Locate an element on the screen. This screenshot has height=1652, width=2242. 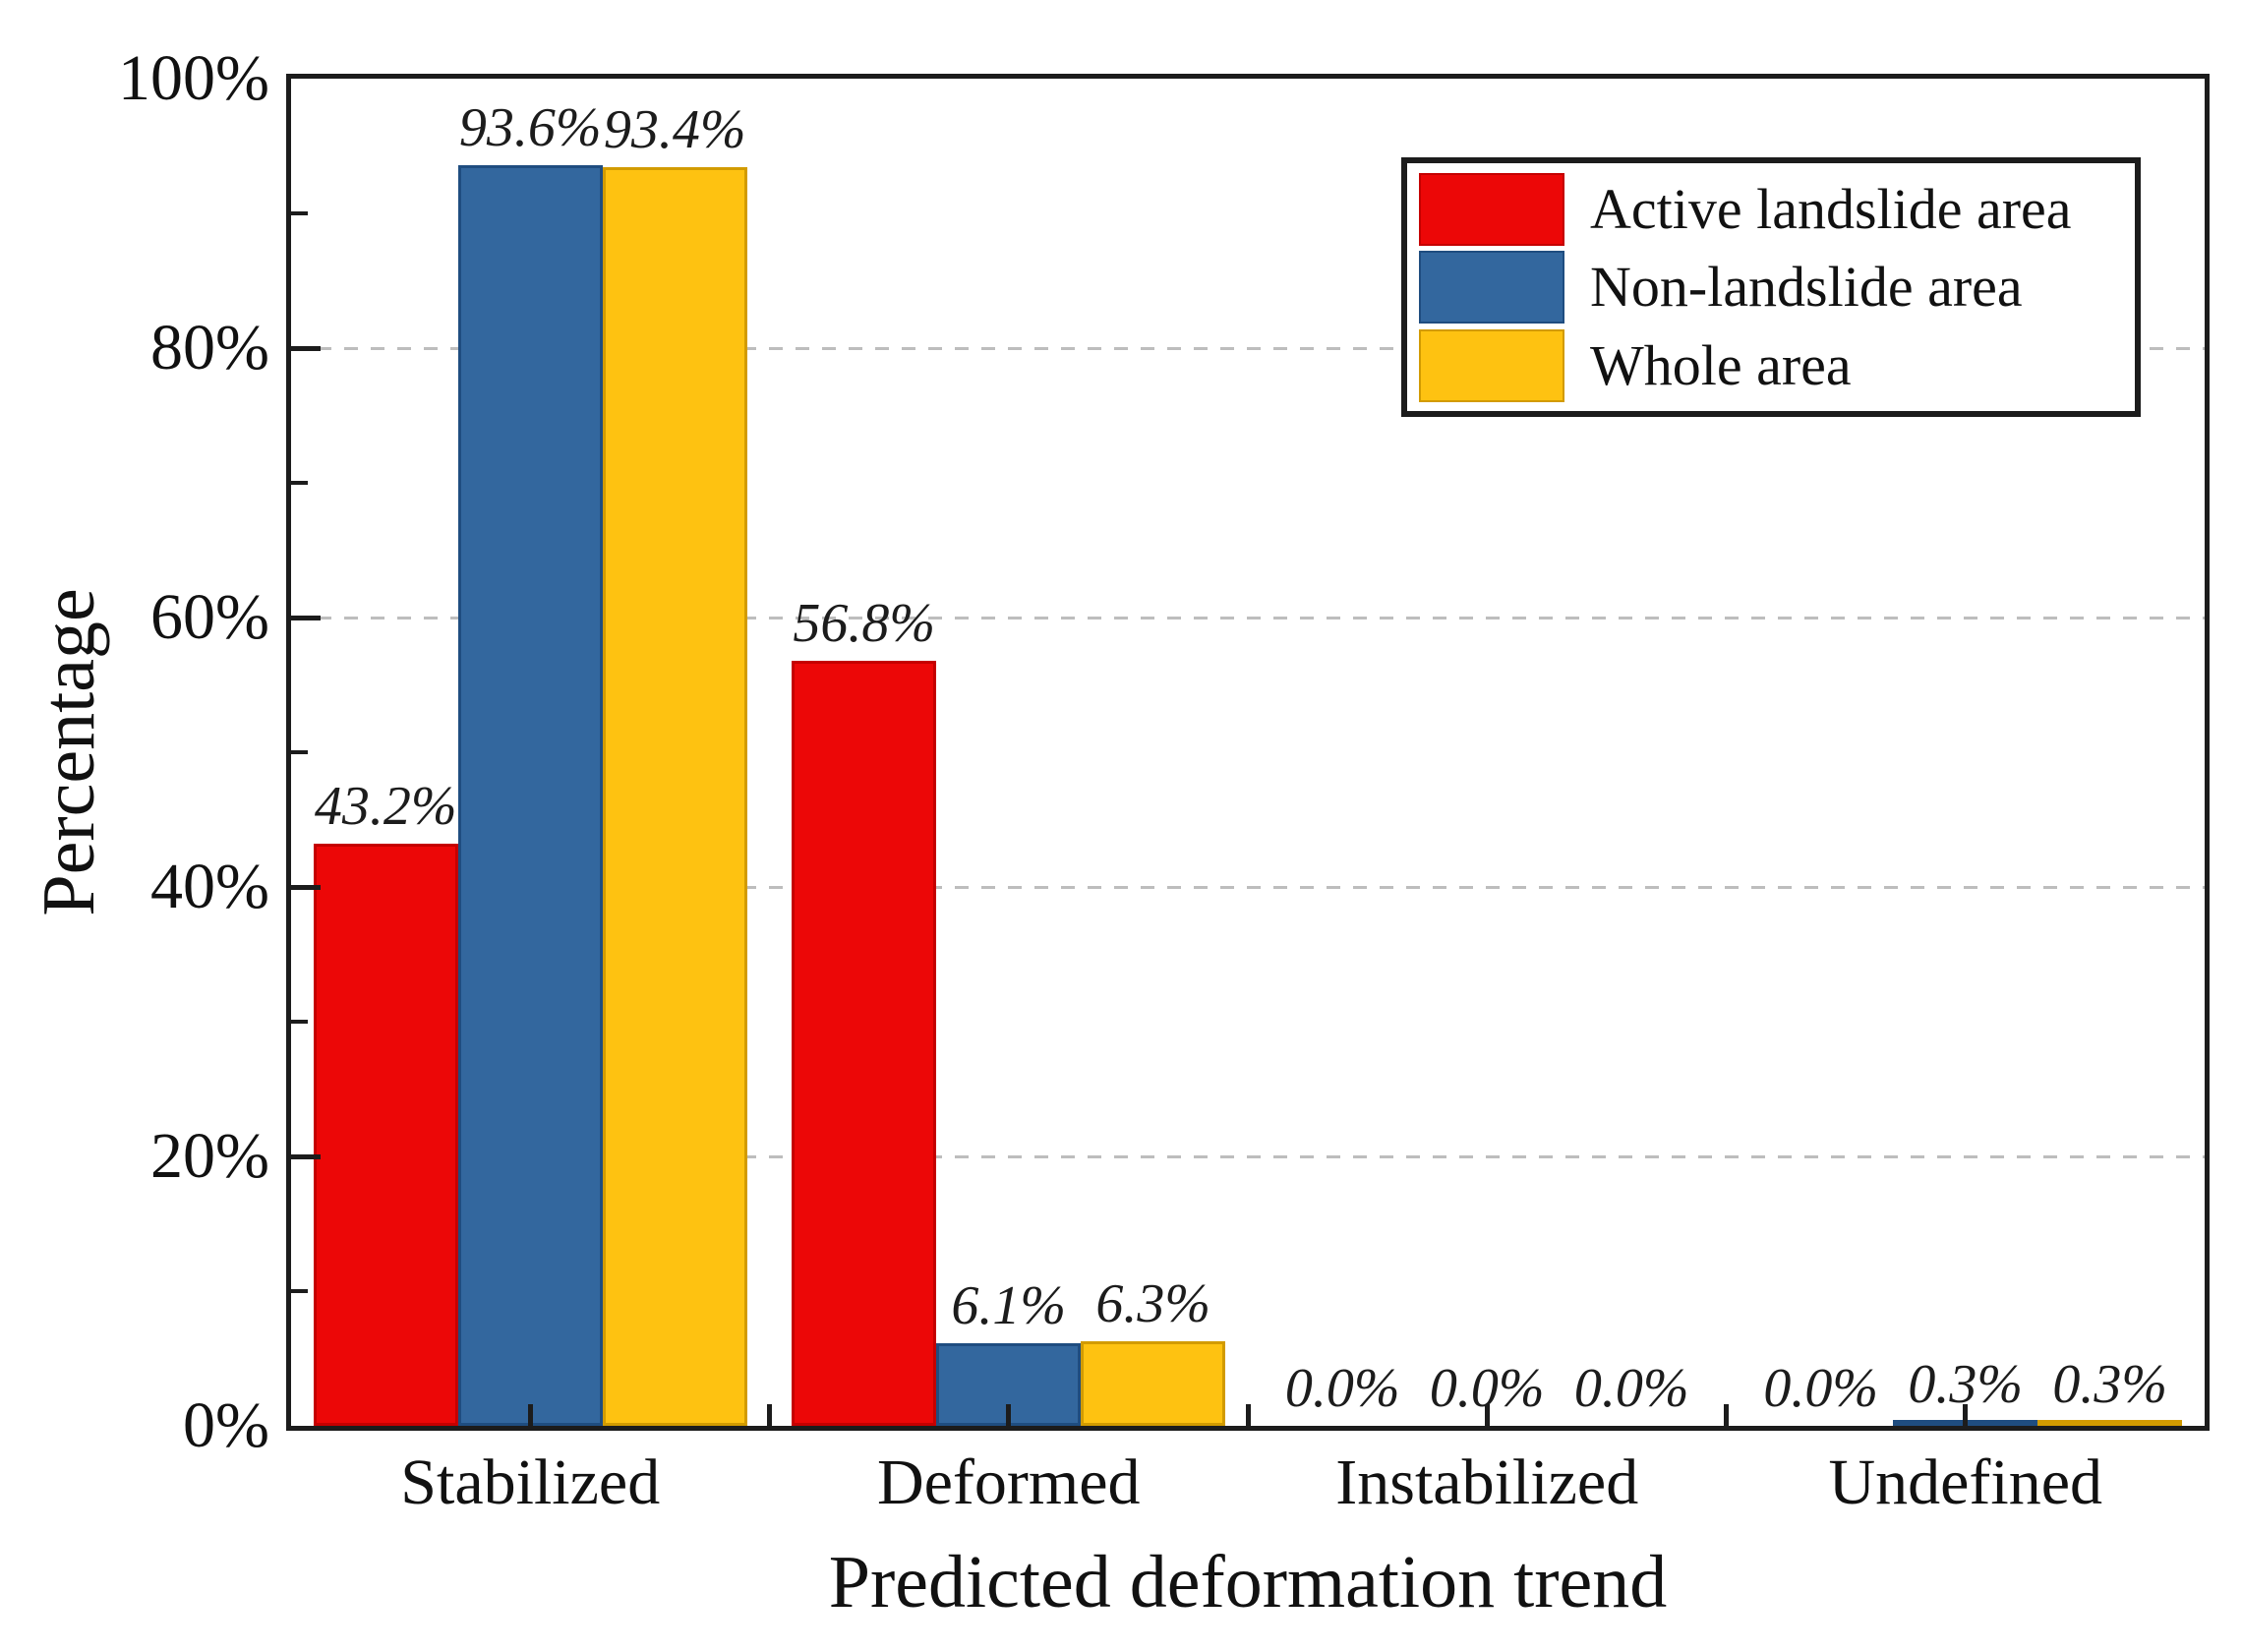
y-tick-label: 60% is located at coordinates (209, 617).